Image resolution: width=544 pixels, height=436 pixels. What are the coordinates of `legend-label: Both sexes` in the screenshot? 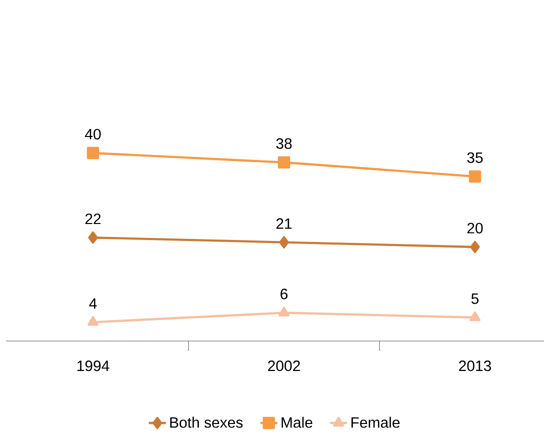 It's located at (206, 422).